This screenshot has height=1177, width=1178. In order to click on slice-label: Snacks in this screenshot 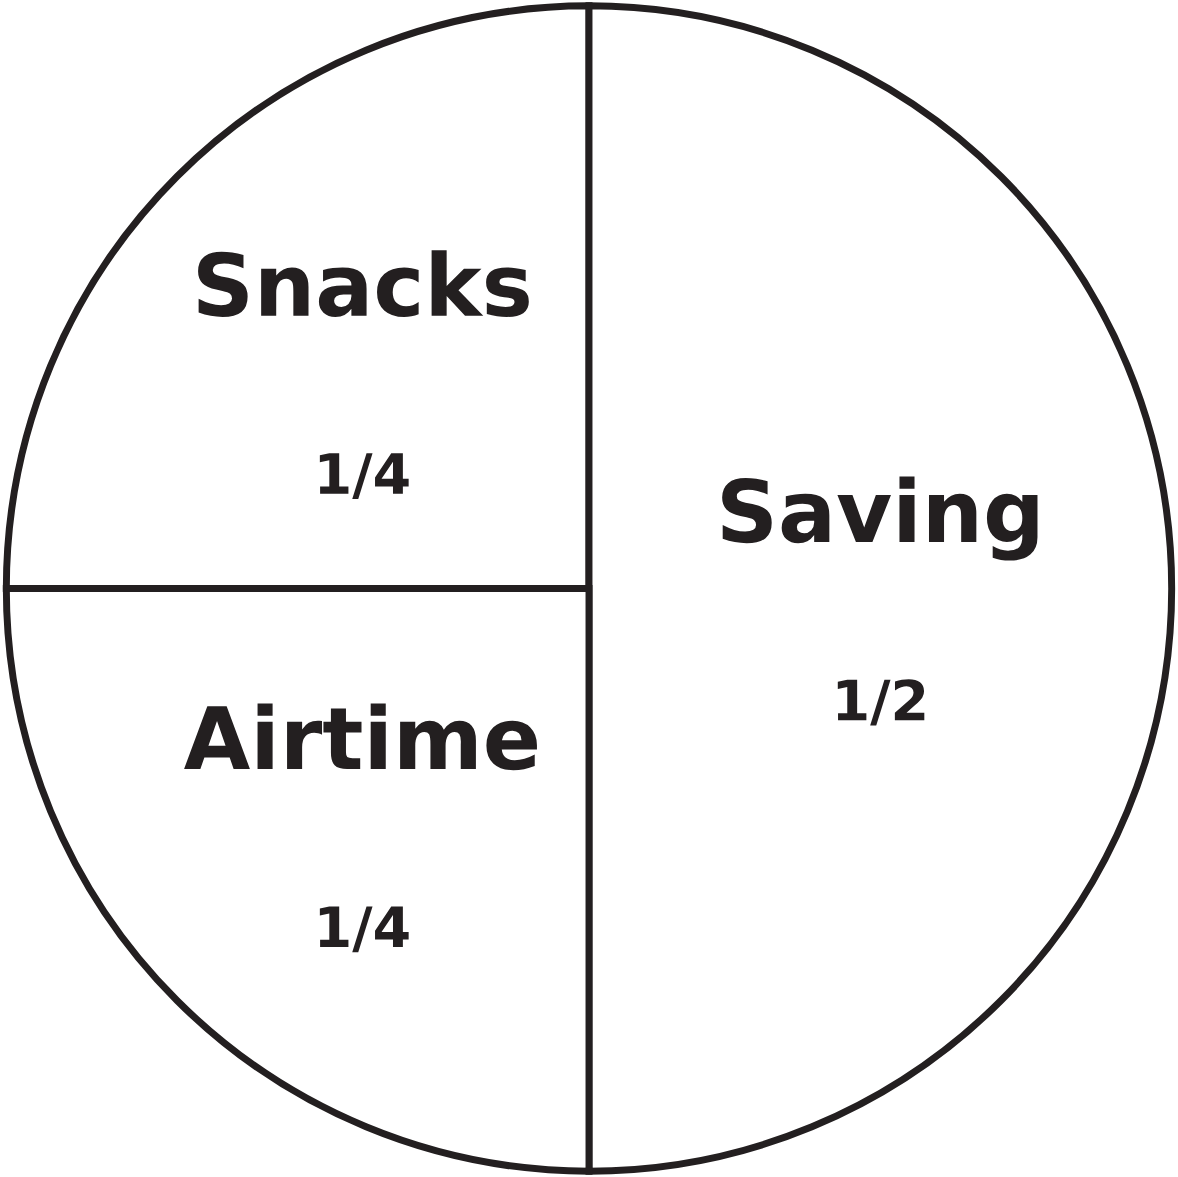, I will do `click(363, 283)`.